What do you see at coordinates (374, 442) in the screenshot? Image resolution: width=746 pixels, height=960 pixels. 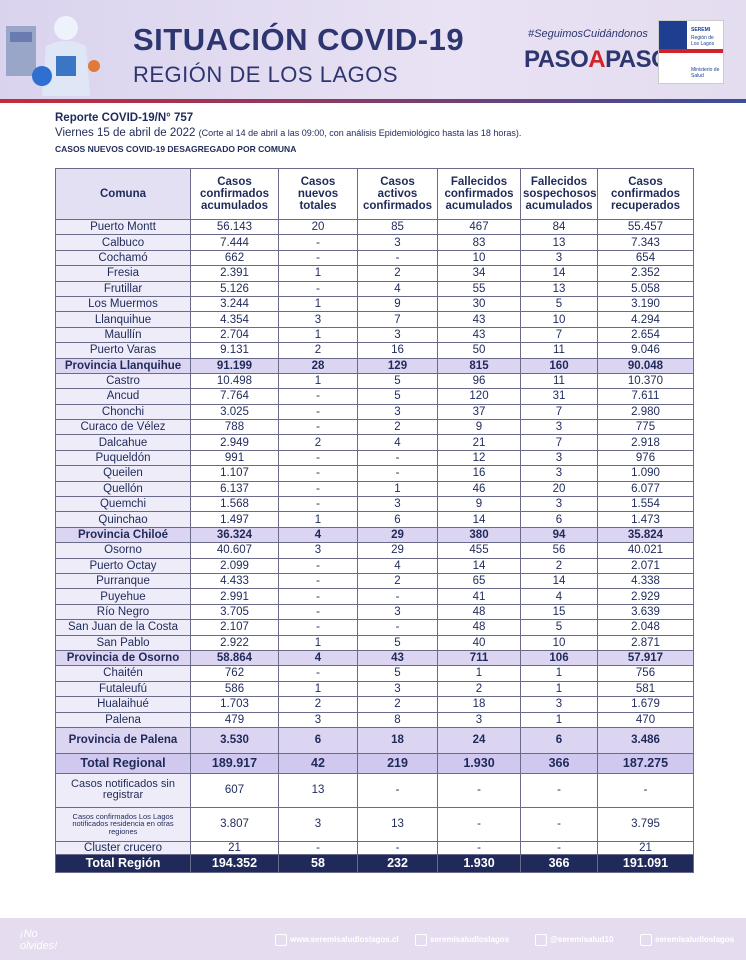 I see `row: Dalcahue 2.949 2 4 21 7 2.918` at bounding box center [374, 442].